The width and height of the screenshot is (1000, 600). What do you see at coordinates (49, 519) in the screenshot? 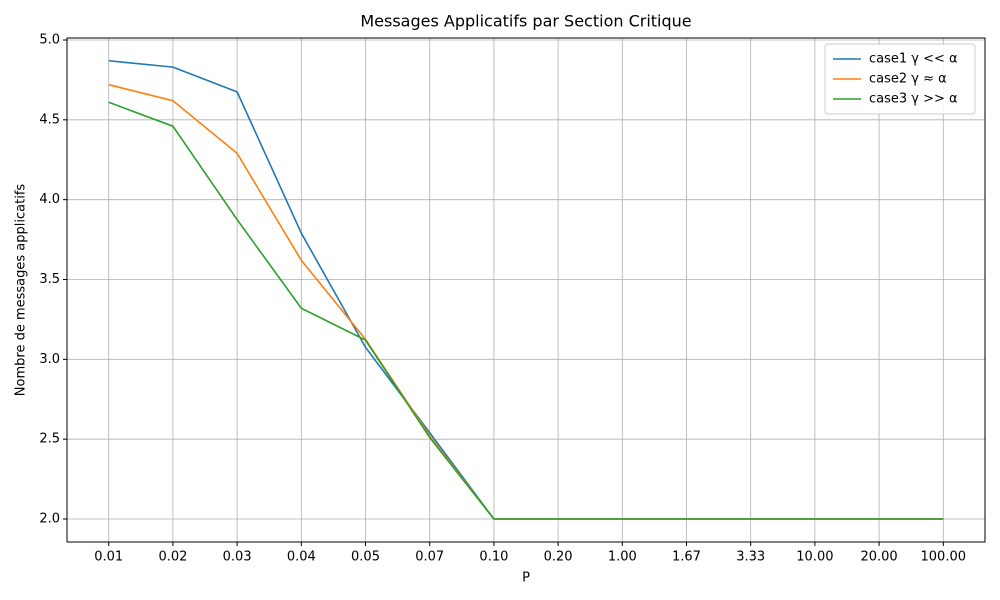
I see `y-tick-label: 2.0` at bounding box center [49, 519].